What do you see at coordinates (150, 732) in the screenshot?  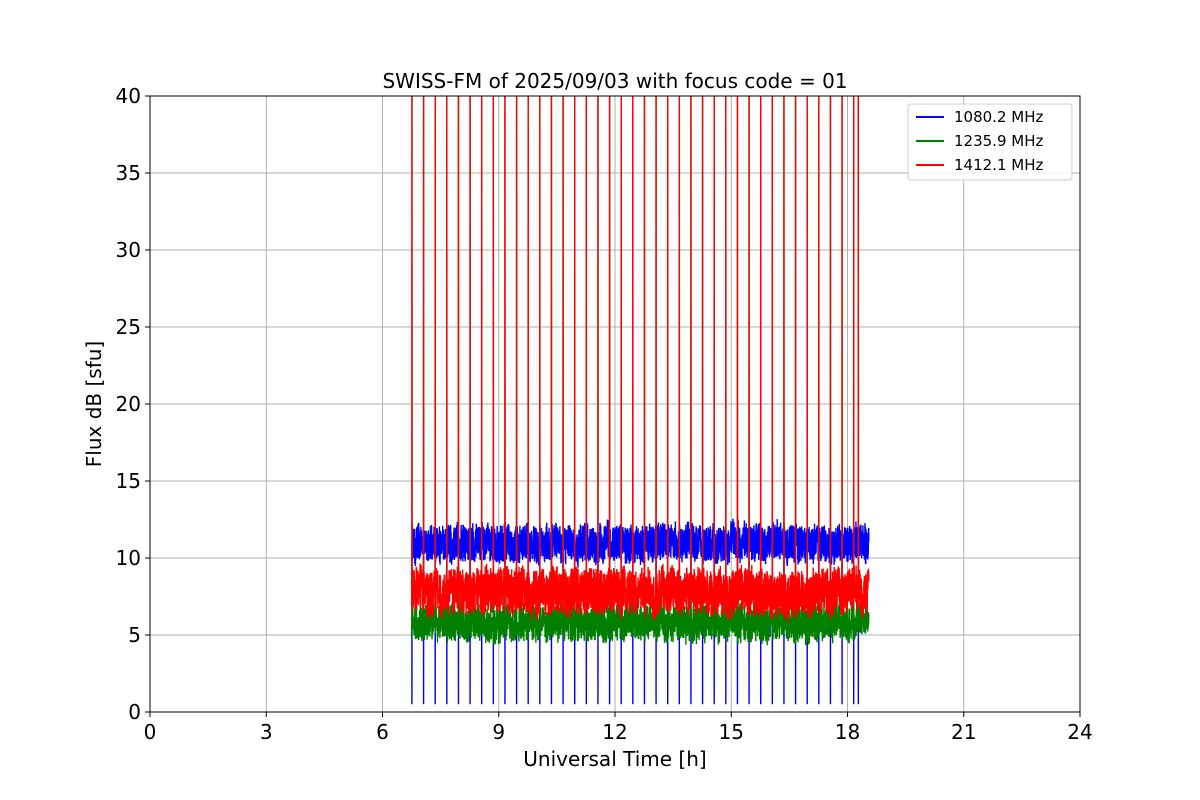 I see `x-tick-label: 0` at bounding box center [150, 732].